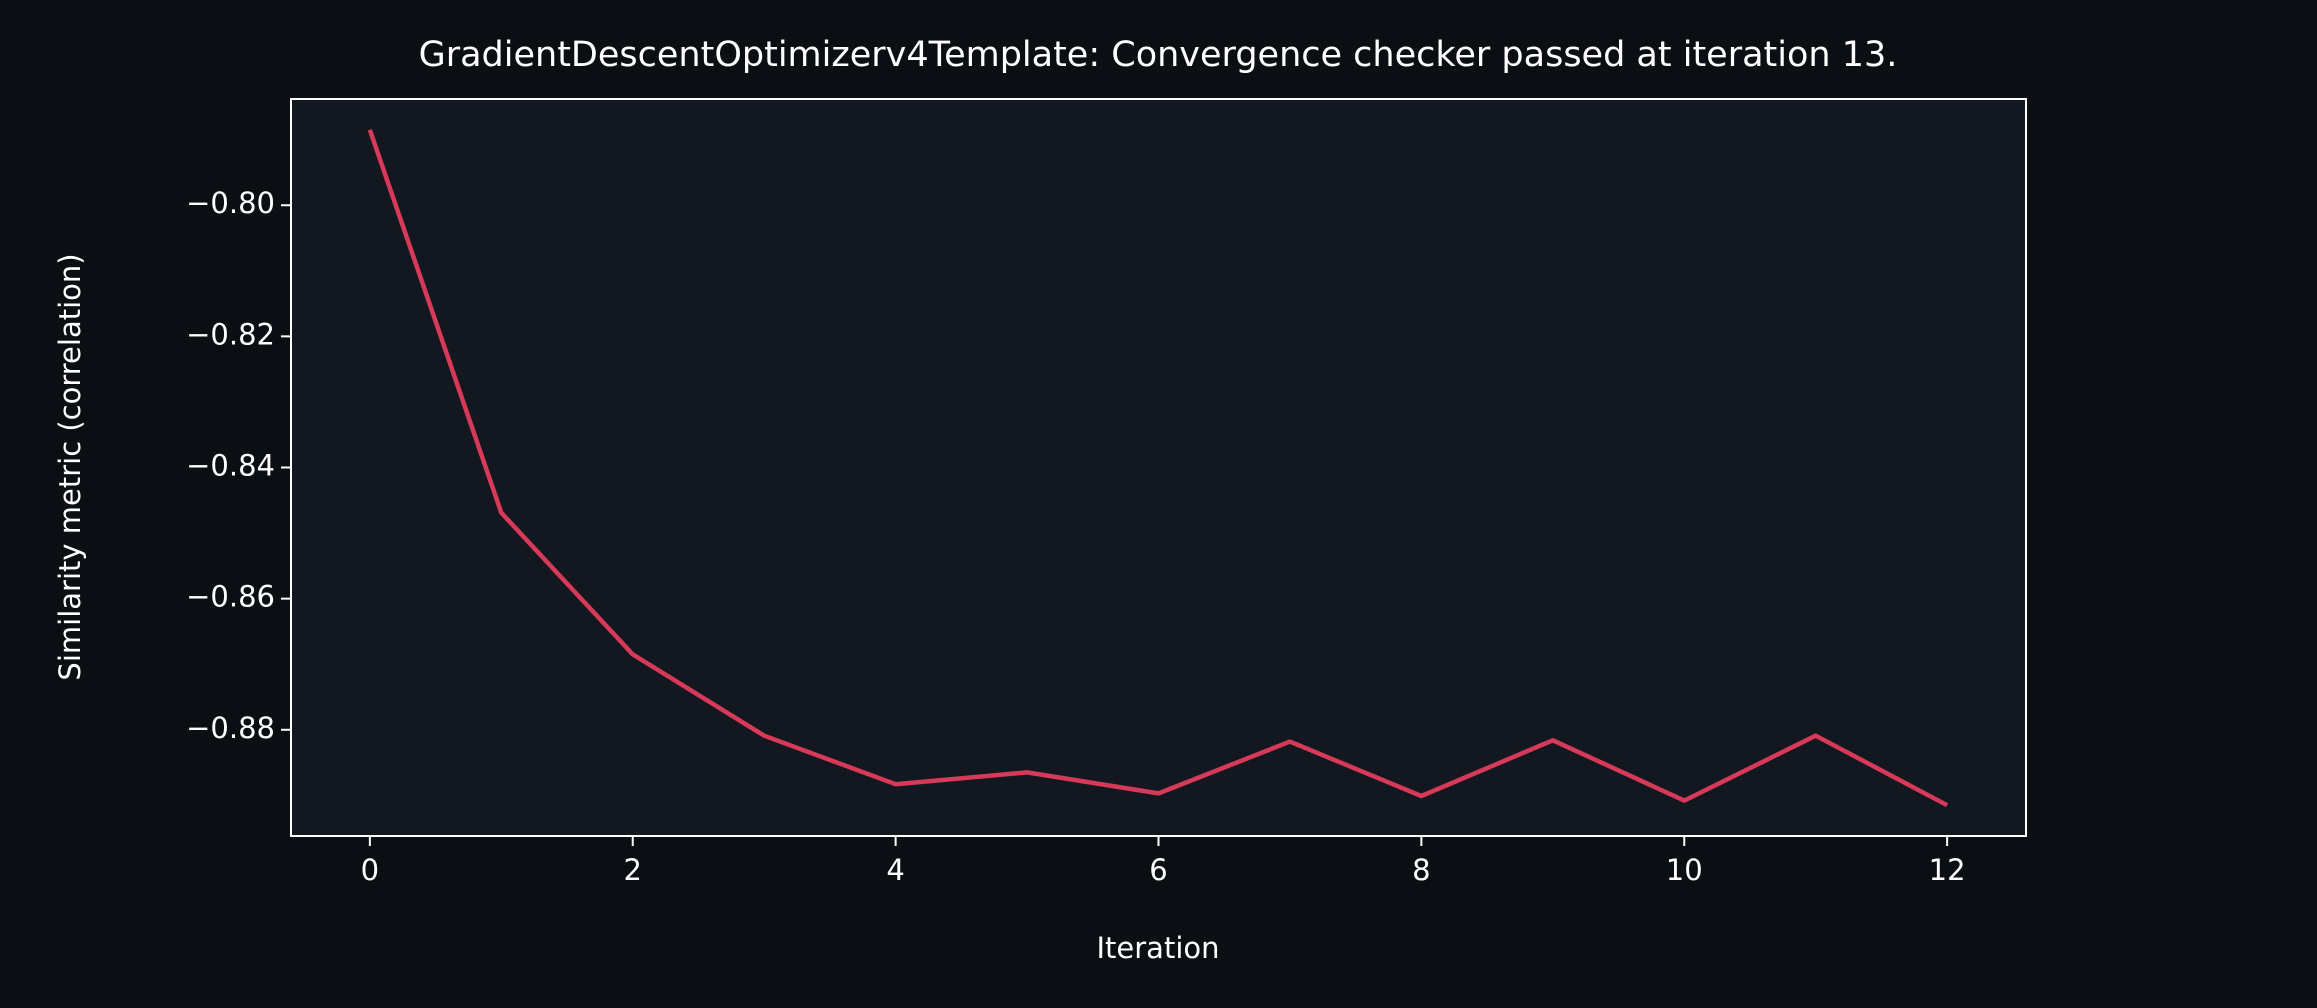  I want to click on y-tick-label: −0.88, so click(230, 728).